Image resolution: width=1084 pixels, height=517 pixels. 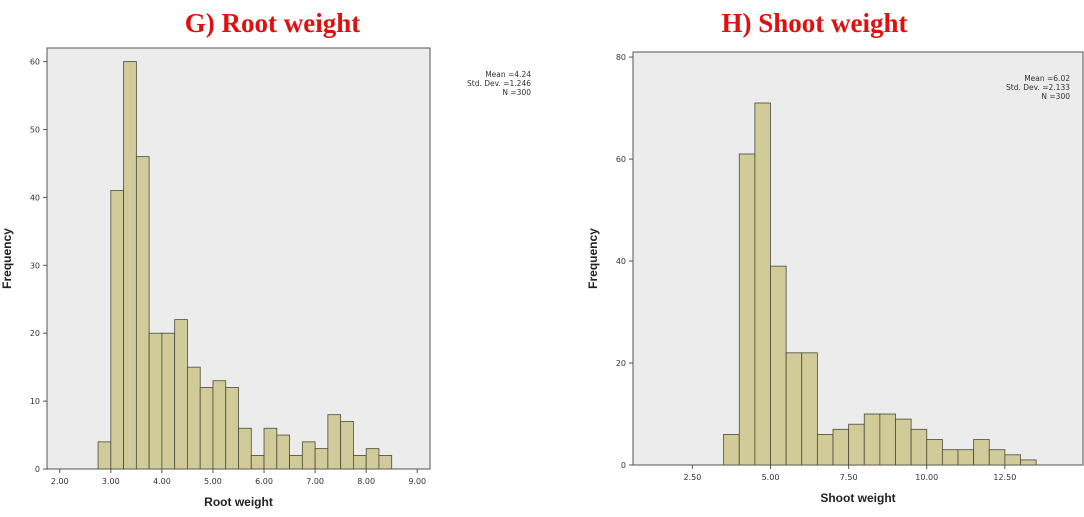 What do you see at coordinates (315, 481) in the screenshot?
I see `x-tick-label: 7.00` at bounding box center [315, 481].